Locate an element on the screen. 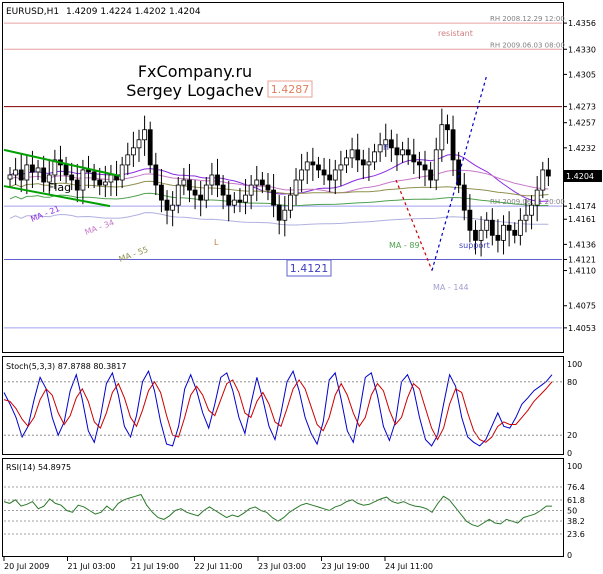 This screenshot has height=574, width=603. low-label: L is located at coordinates (216, 242).